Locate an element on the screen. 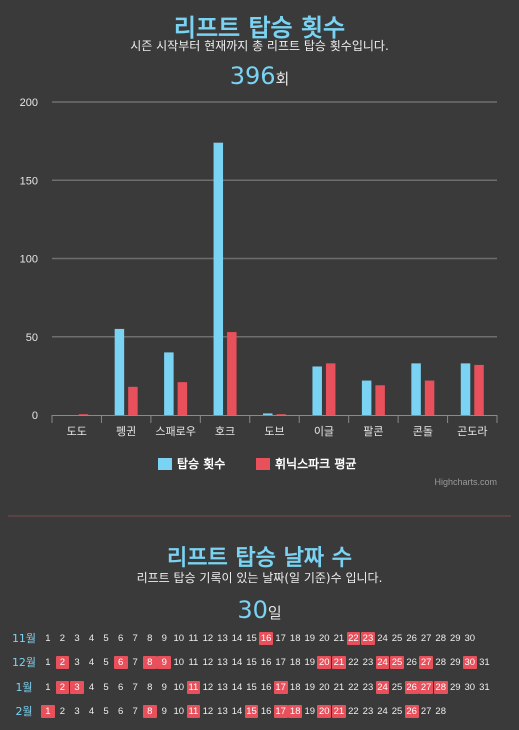  calendar-day: 6 is located at coordinates (120, 711).